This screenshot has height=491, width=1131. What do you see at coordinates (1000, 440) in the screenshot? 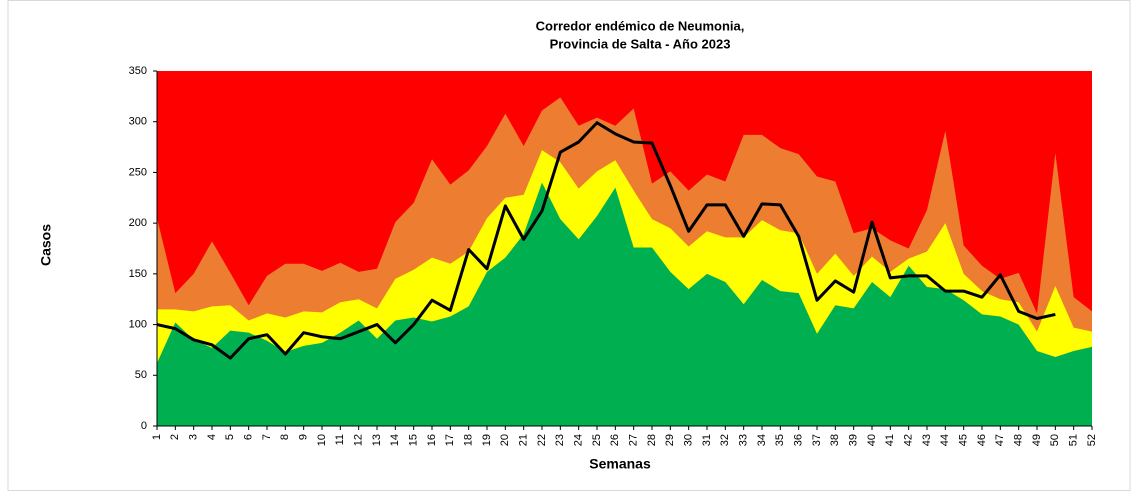
I see `x-tick-label: 47` at bounding box center [1000, 440].